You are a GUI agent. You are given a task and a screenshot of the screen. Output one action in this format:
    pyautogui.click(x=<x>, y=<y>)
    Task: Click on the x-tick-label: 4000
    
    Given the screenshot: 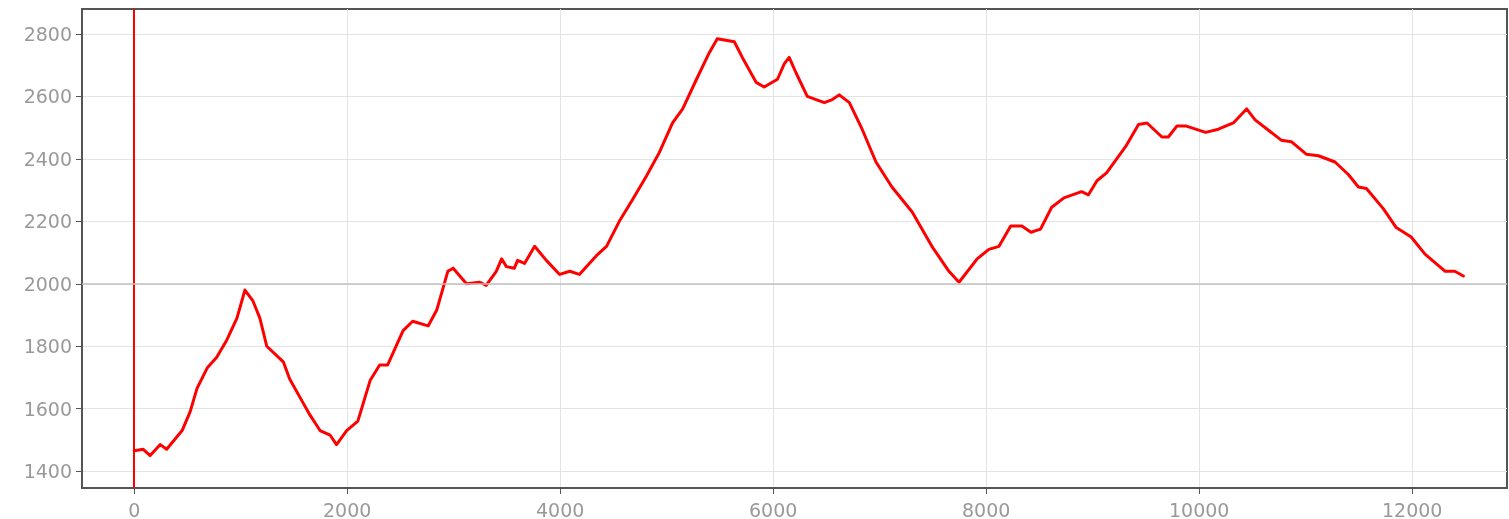 What is the action you would take?
    pyautogui.click(x=560, y=508)
    